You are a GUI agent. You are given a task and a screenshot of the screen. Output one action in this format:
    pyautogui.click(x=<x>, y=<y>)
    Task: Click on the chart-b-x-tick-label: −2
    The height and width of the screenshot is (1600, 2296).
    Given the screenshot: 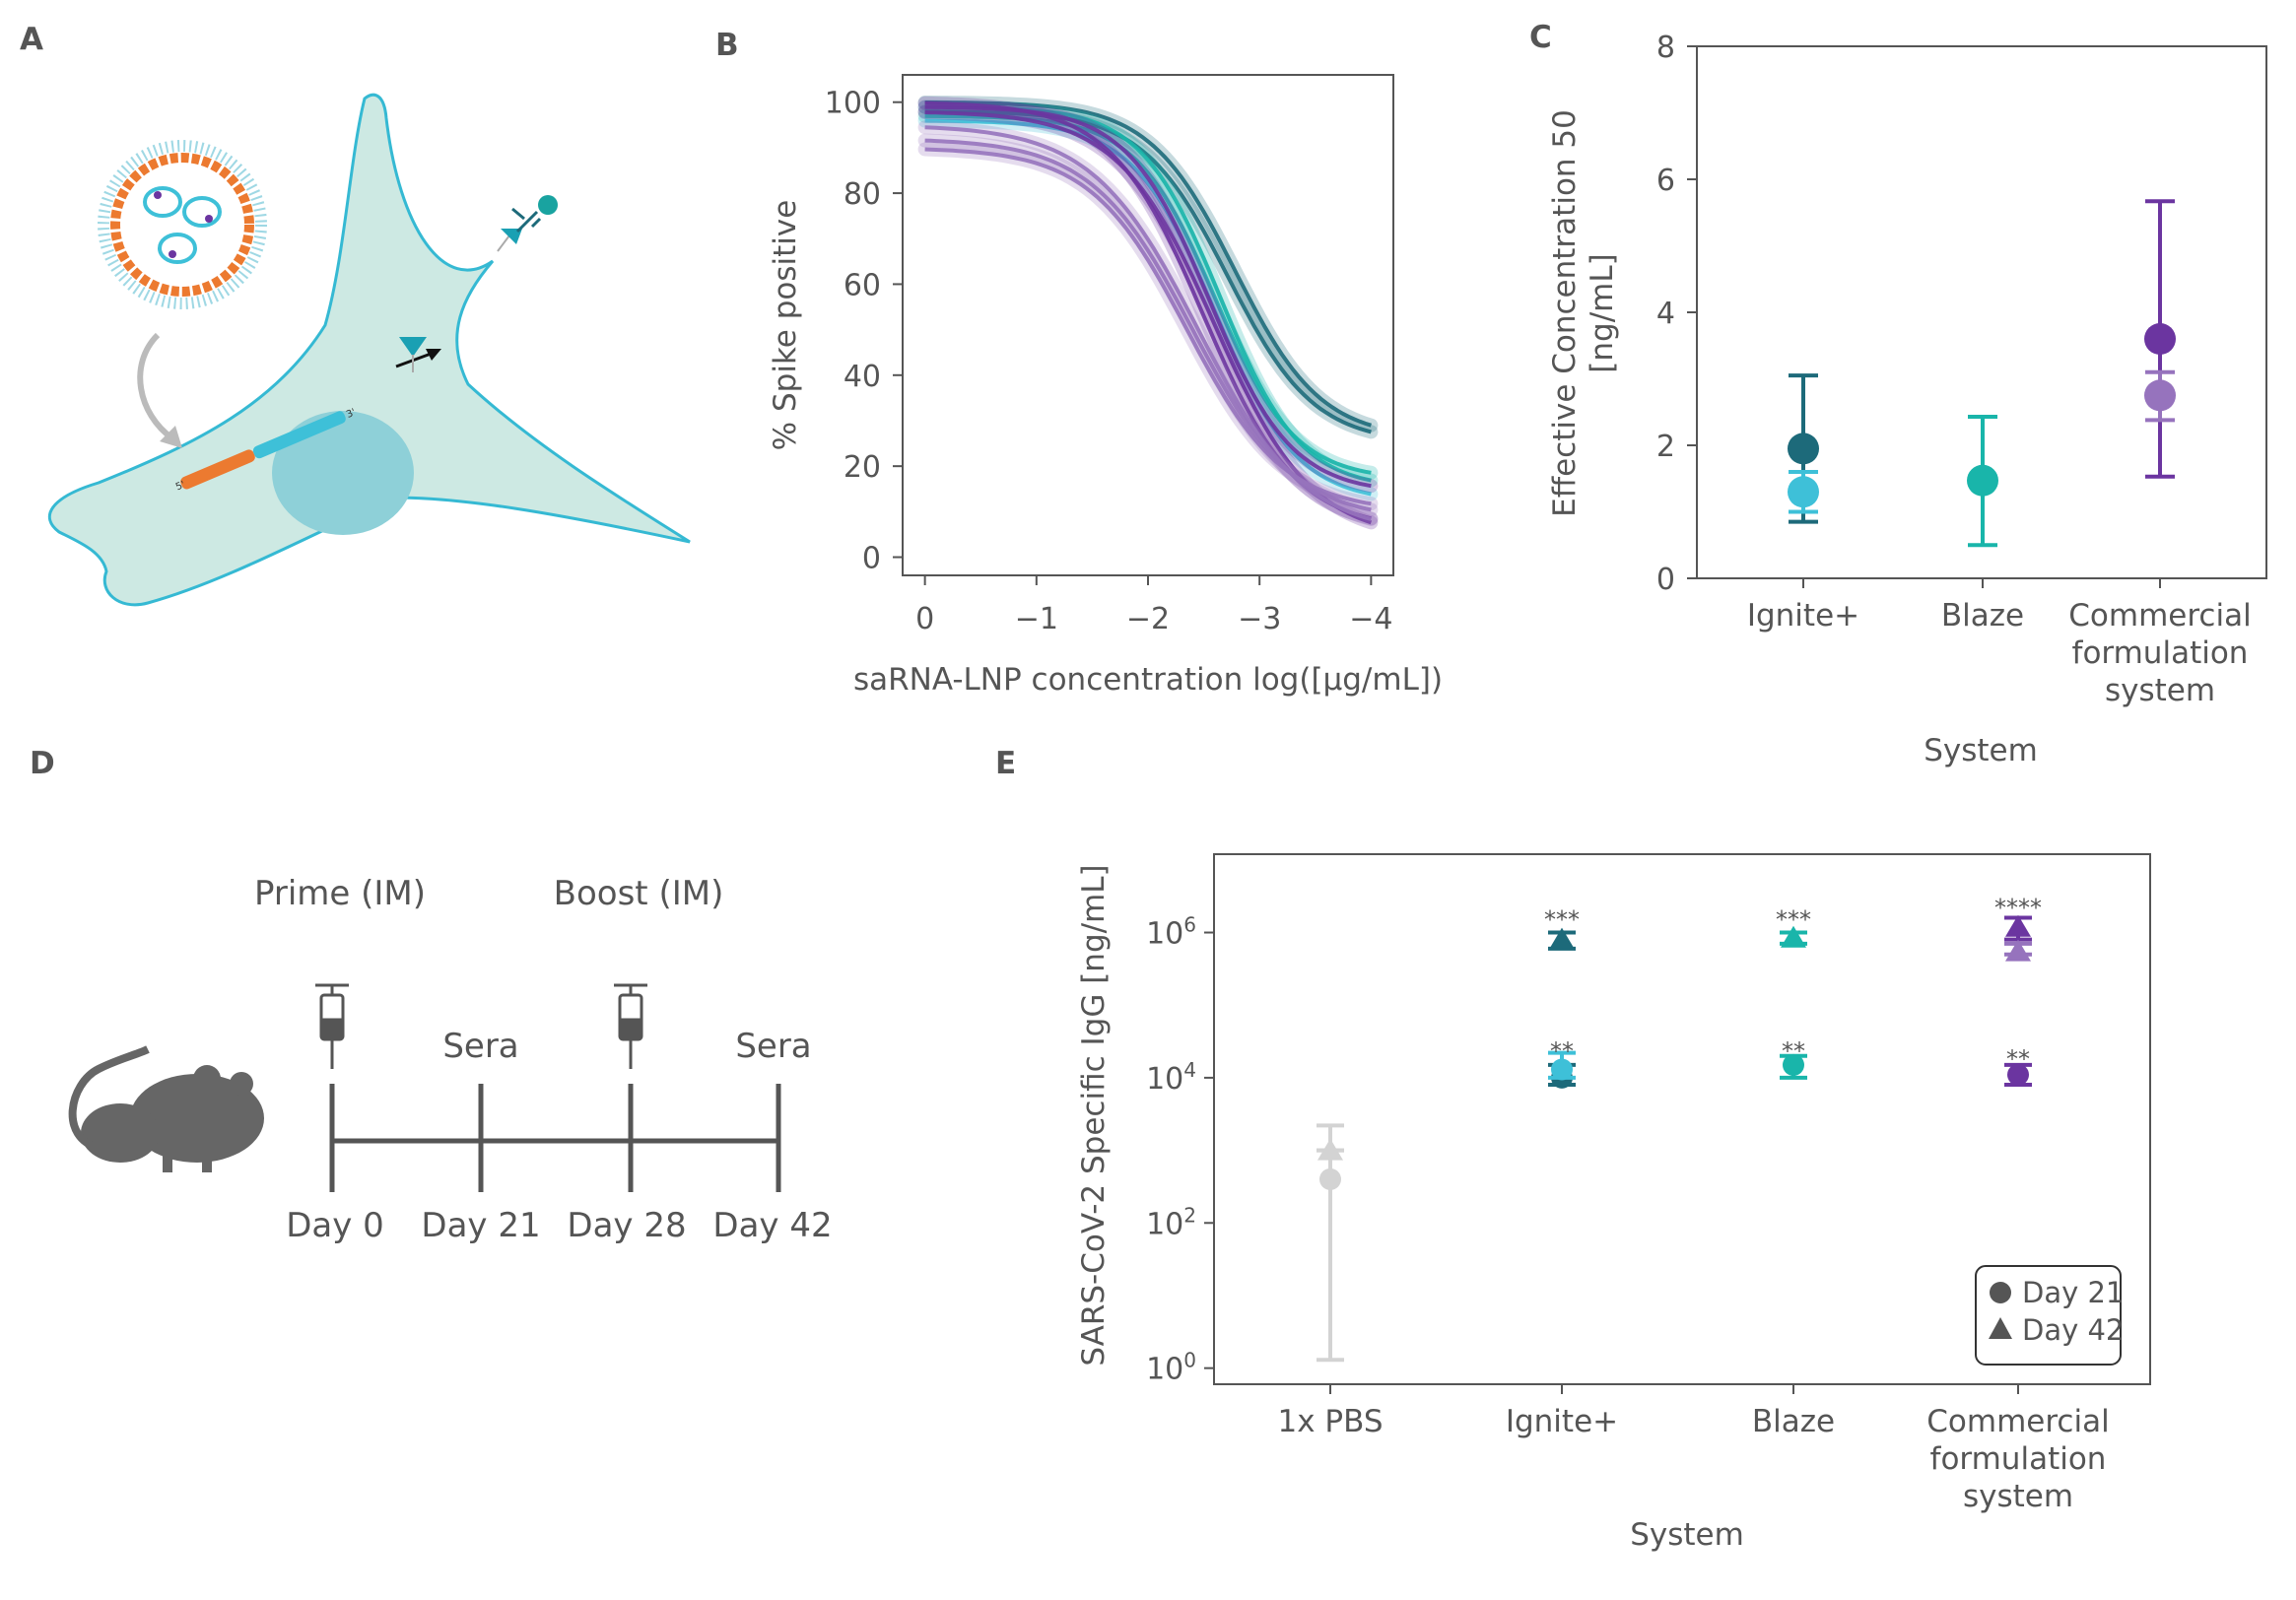 What is the action you would take?
    pyautogui.click(x=1148, y=619)
    